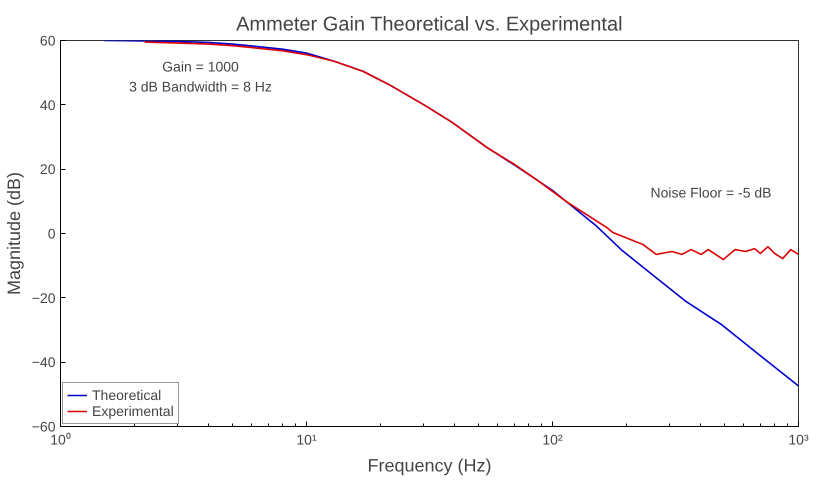 The width and height of the screenshot is (817, 480). What do you see at coordinates (711, 192) in the screenshot?
I see `annotation: Noise Floor = -5 dB` at bounding box center [711, 192].